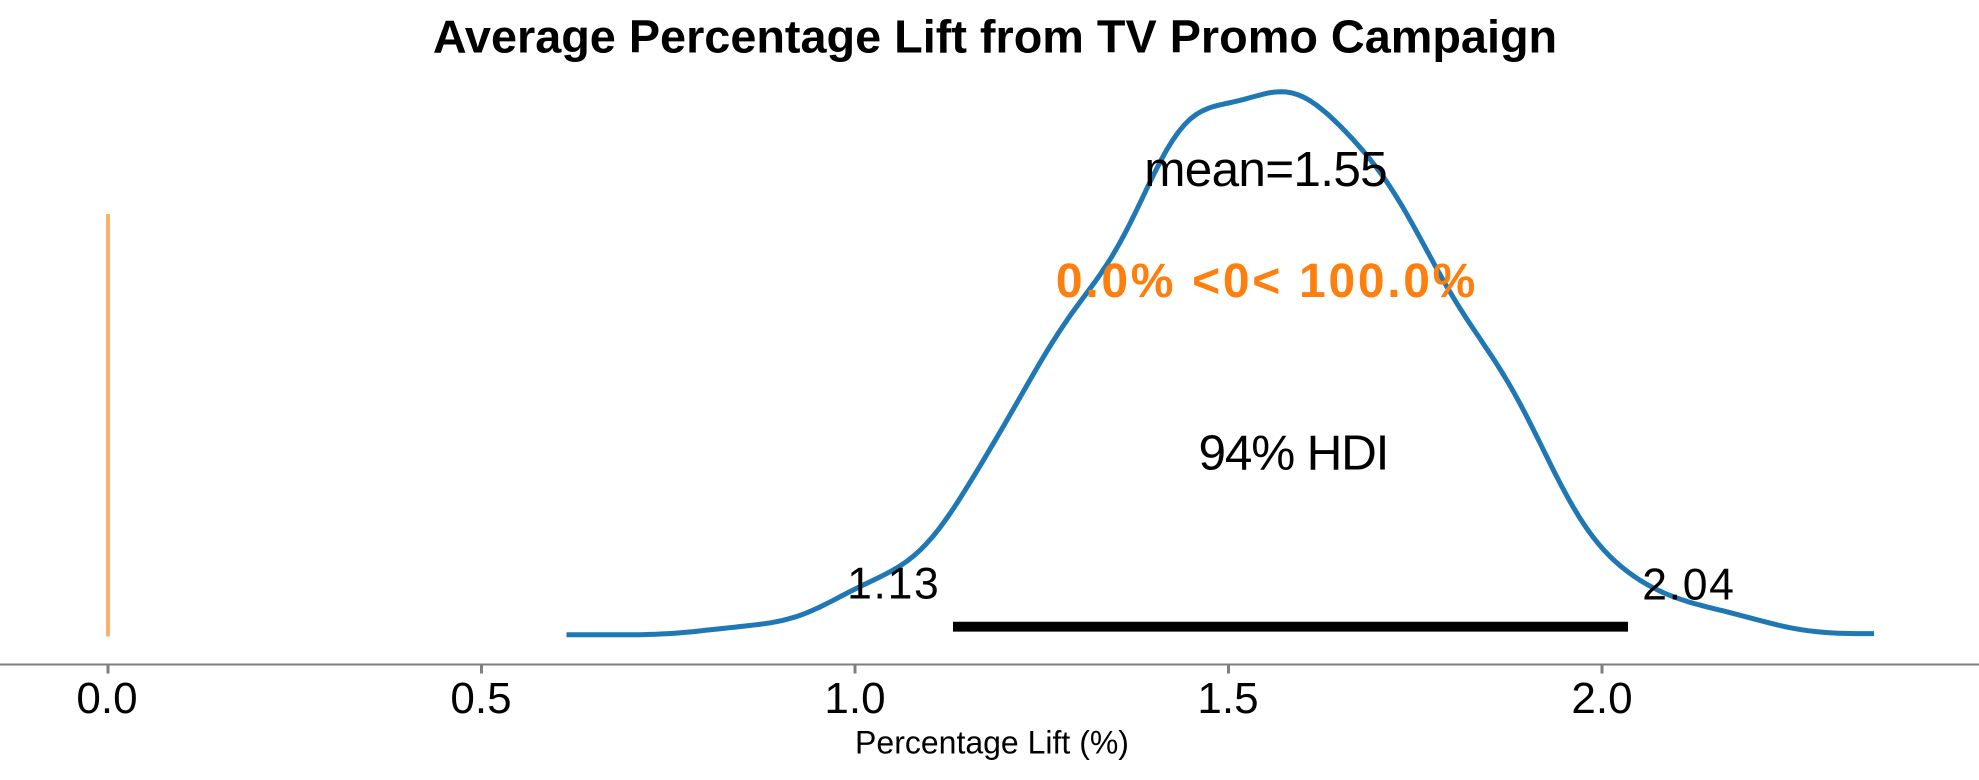 The width and height of the screenshot is (1979, 780). I want to click on svg-text: 0.5, so click(480, 698).